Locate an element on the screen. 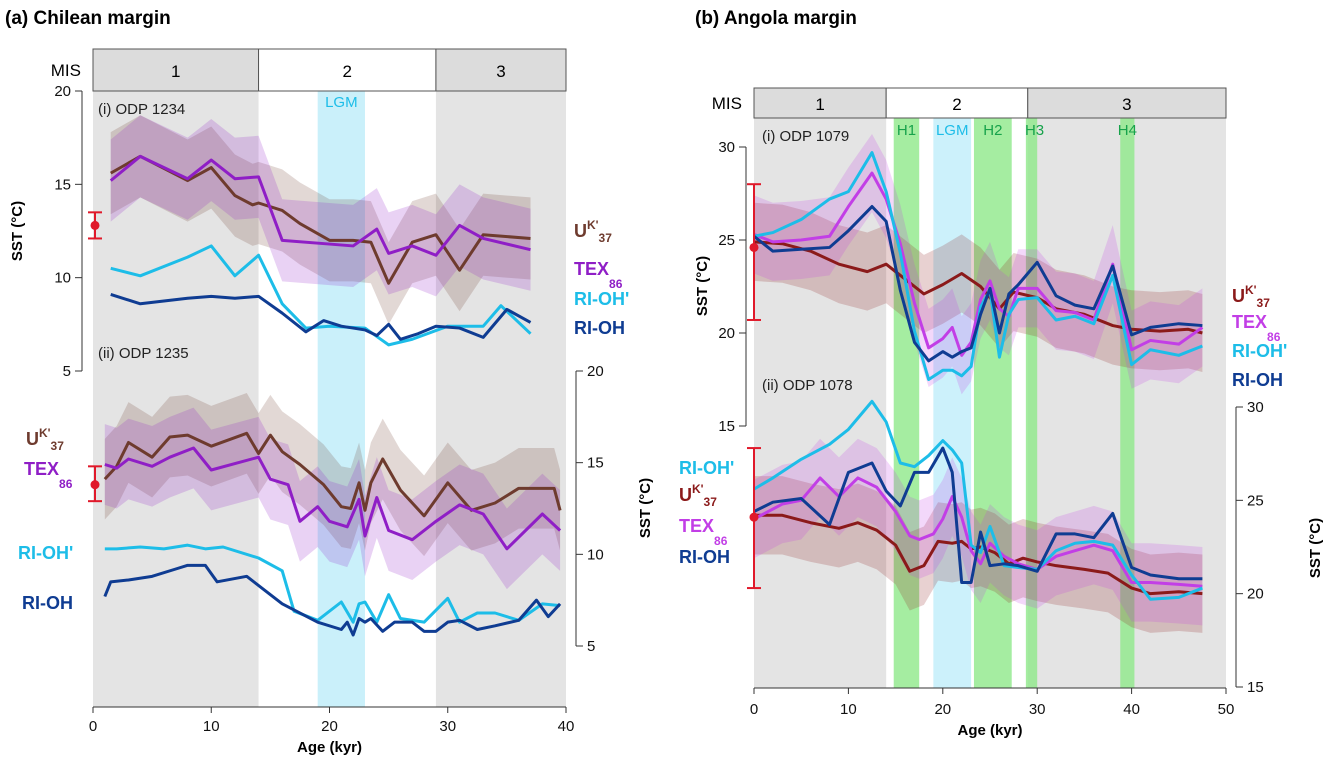  event-band is located at coordinates (992, 403).